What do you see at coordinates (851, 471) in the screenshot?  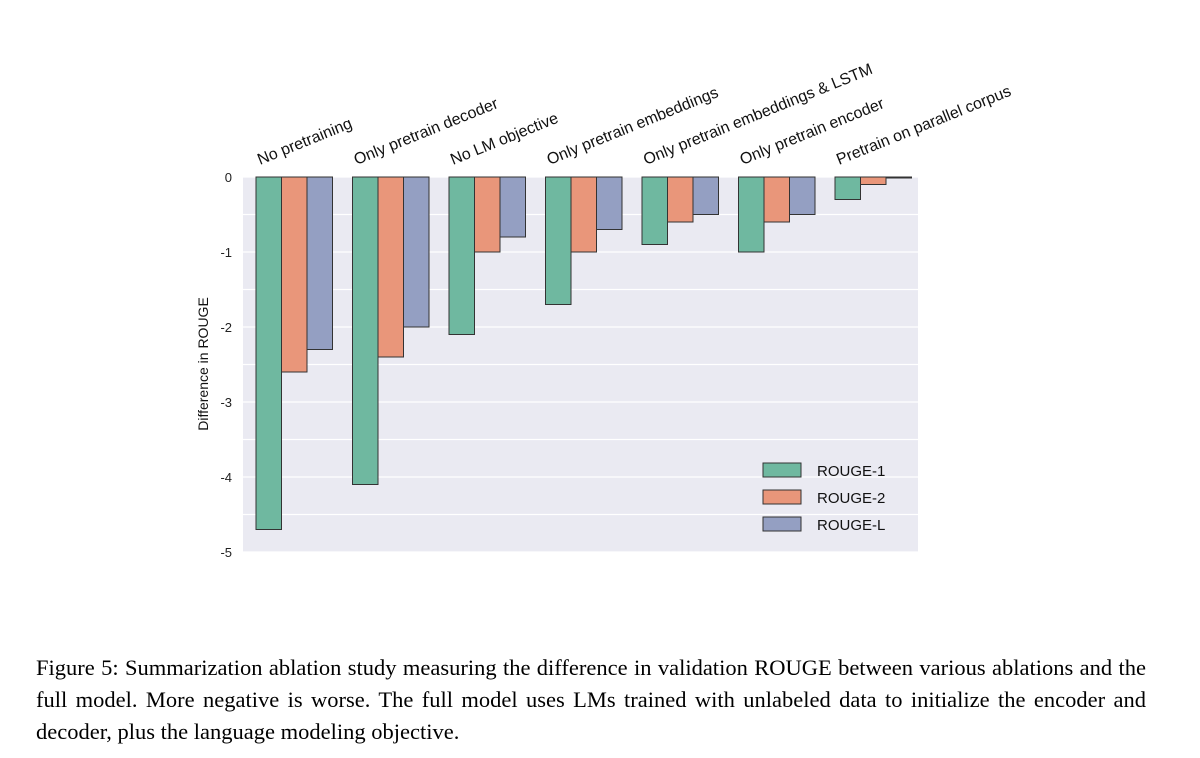 I see `legend-label: ROUGE-1` at bounding box center [851, 471].